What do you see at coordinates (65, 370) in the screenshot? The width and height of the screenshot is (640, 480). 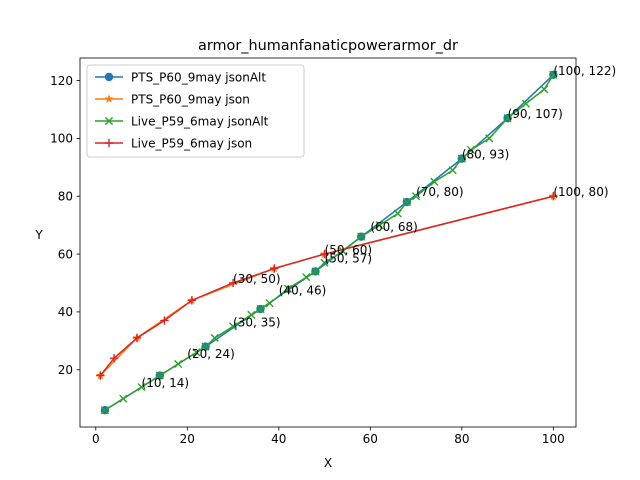 I see `y-tick-label-0: 20` at bounding box center [65, 370].